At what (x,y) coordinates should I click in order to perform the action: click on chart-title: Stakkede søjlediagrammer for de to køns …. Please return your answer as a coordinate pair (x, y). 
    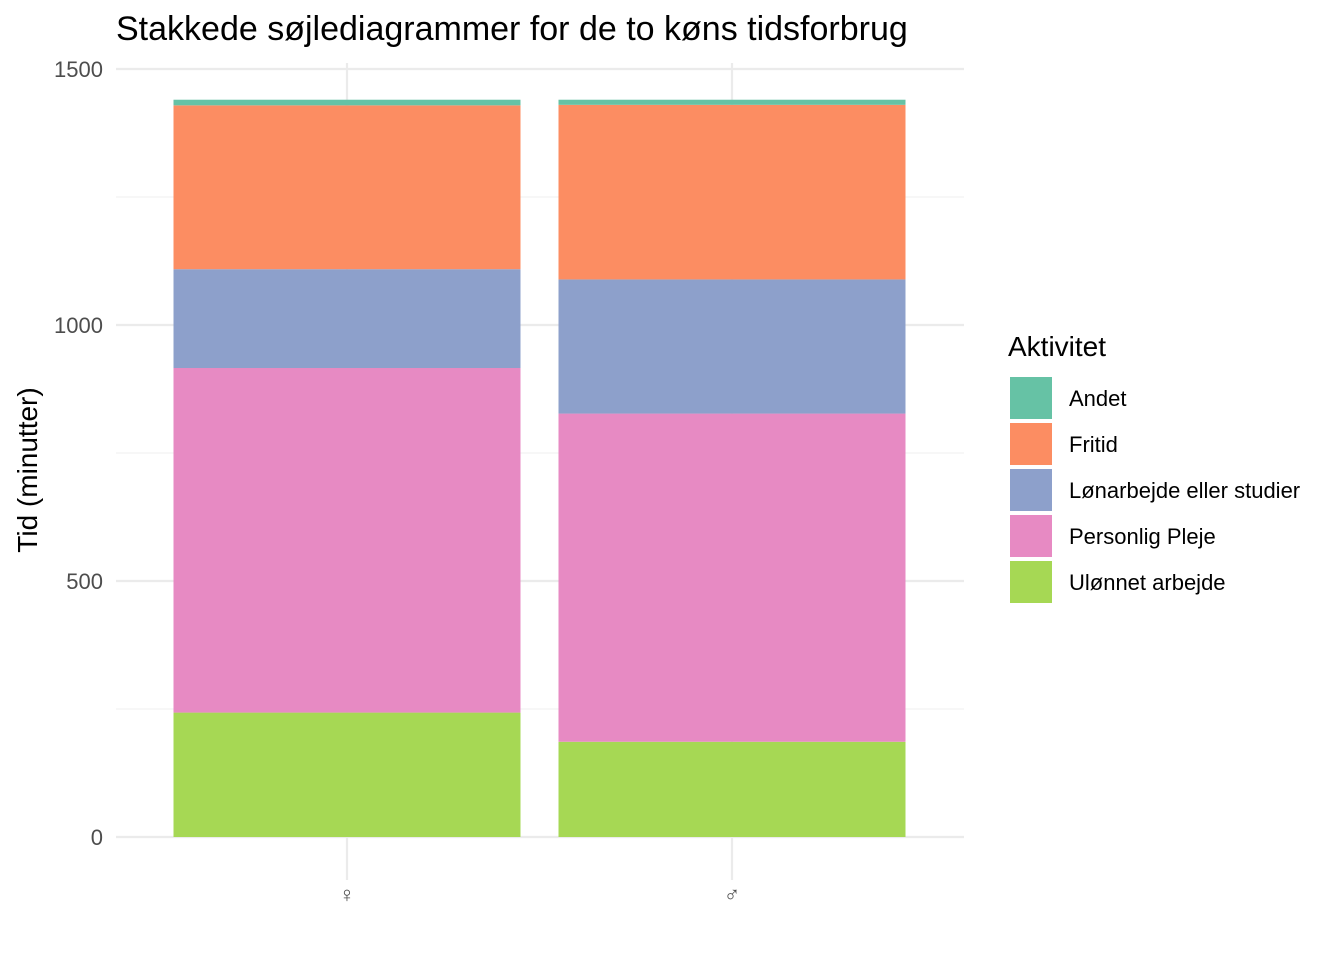
    Looking at the image, I should click on (512, 29).